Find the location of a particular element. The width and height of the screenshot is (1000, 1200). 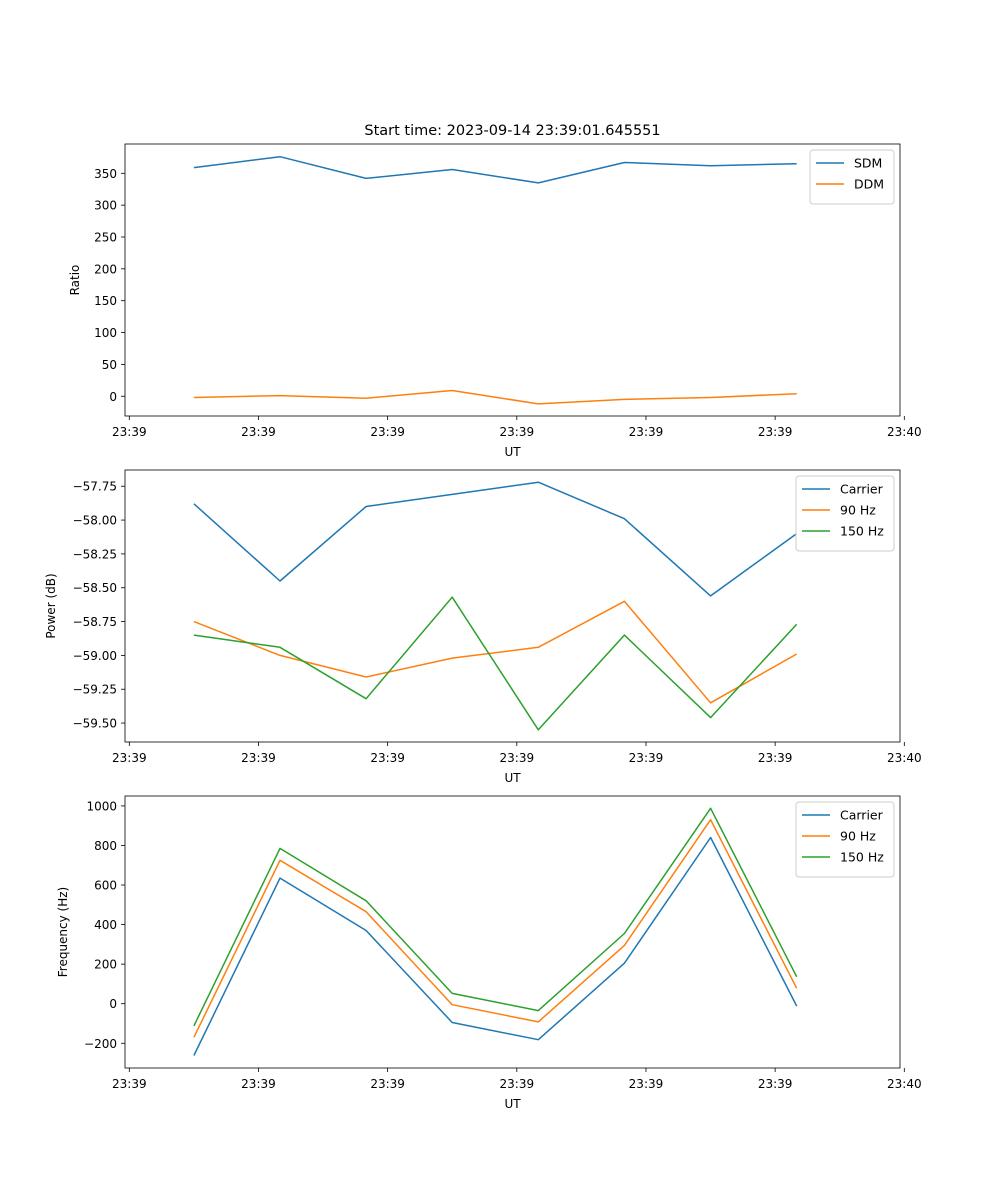

y-tick-label: −200 is located at coordinates (100, 1044).